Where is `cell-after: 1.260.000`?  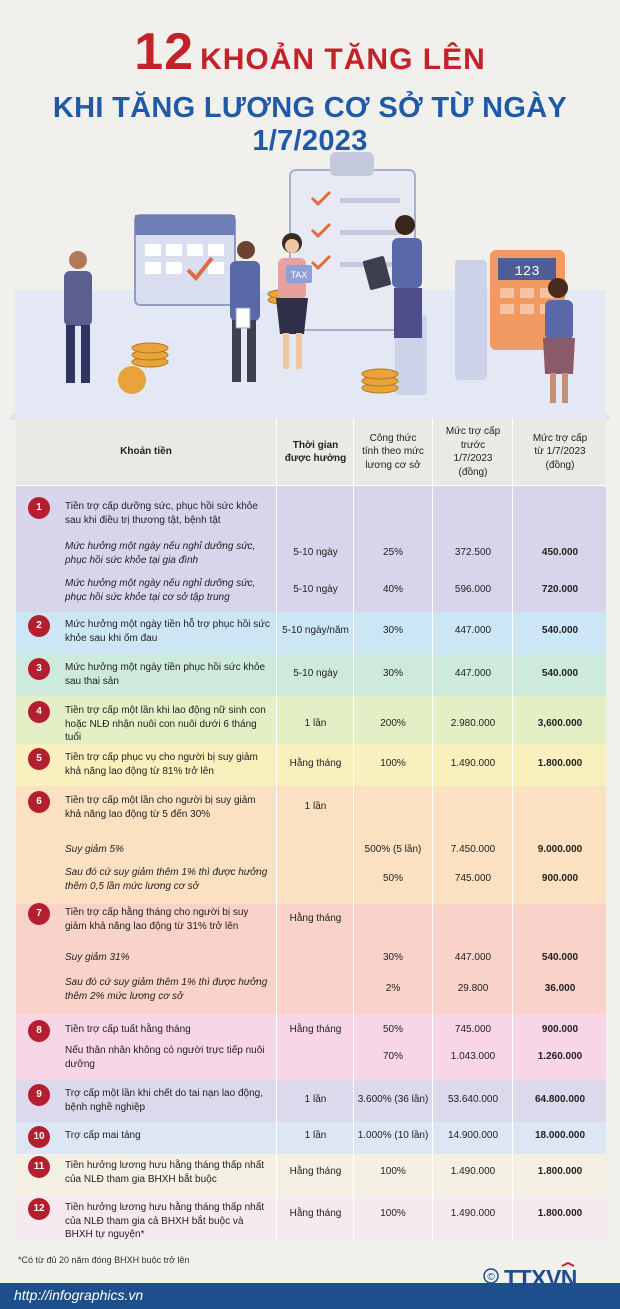 cell-after: 1.260.000 is located at coordinates (560, 1056).